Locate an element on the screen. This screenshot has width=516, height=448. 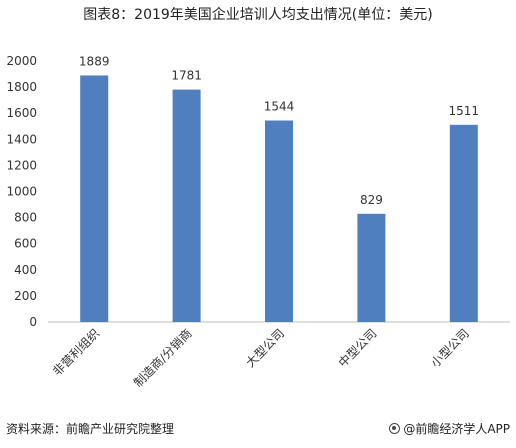
brand-logo: @前瞻经济学人APP is located at coordinates (449, 428).